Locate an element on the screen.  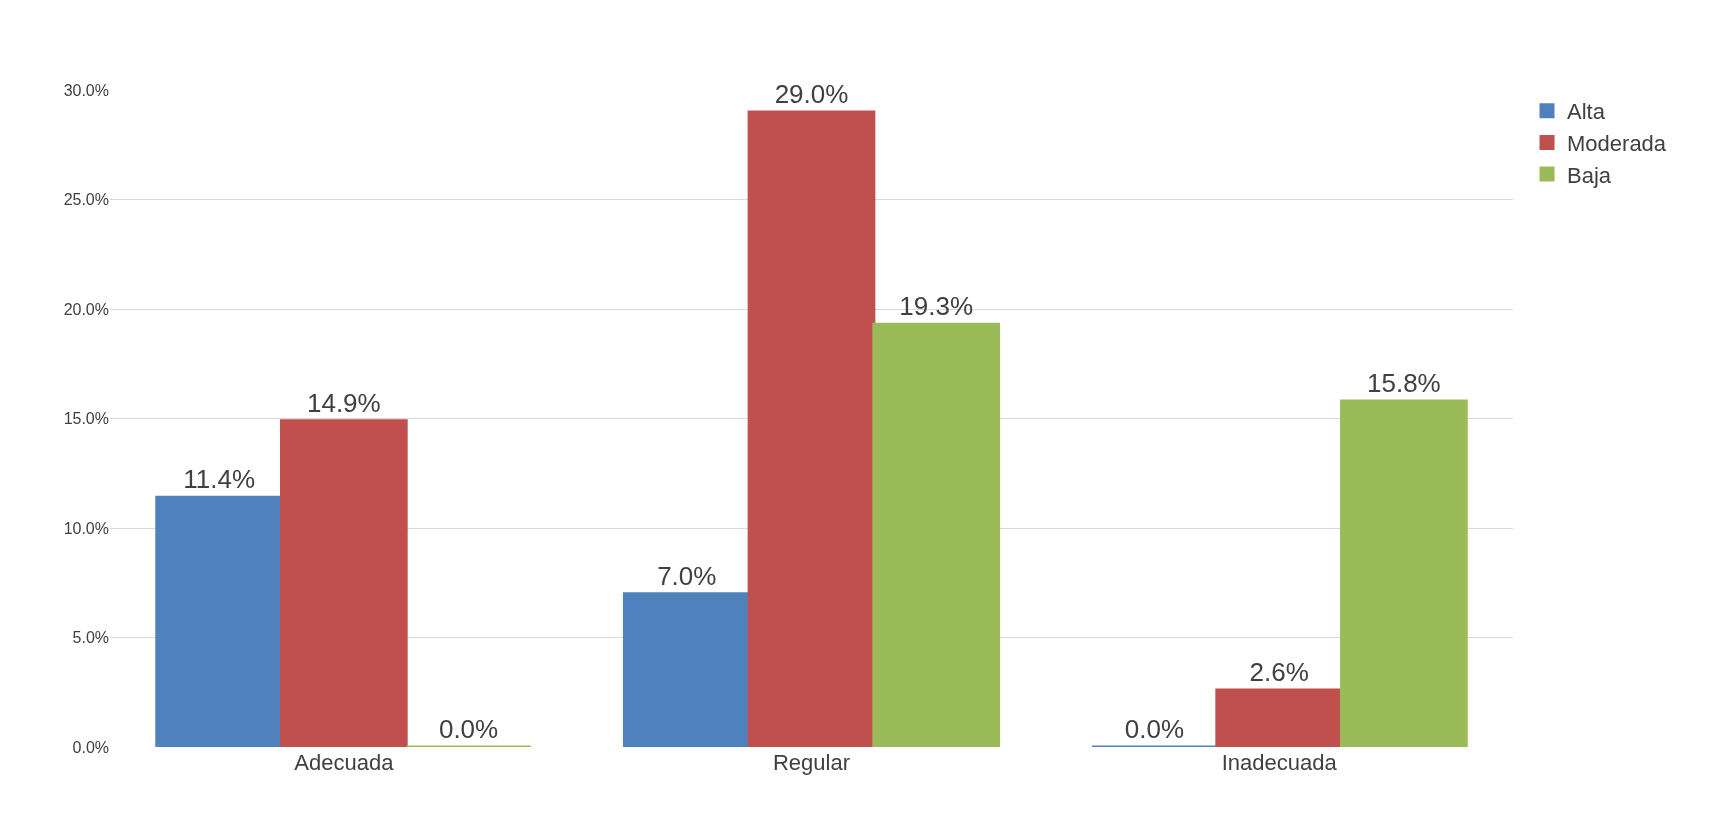
y-tick-label: 15.0% is located at coordinates (86, 419).